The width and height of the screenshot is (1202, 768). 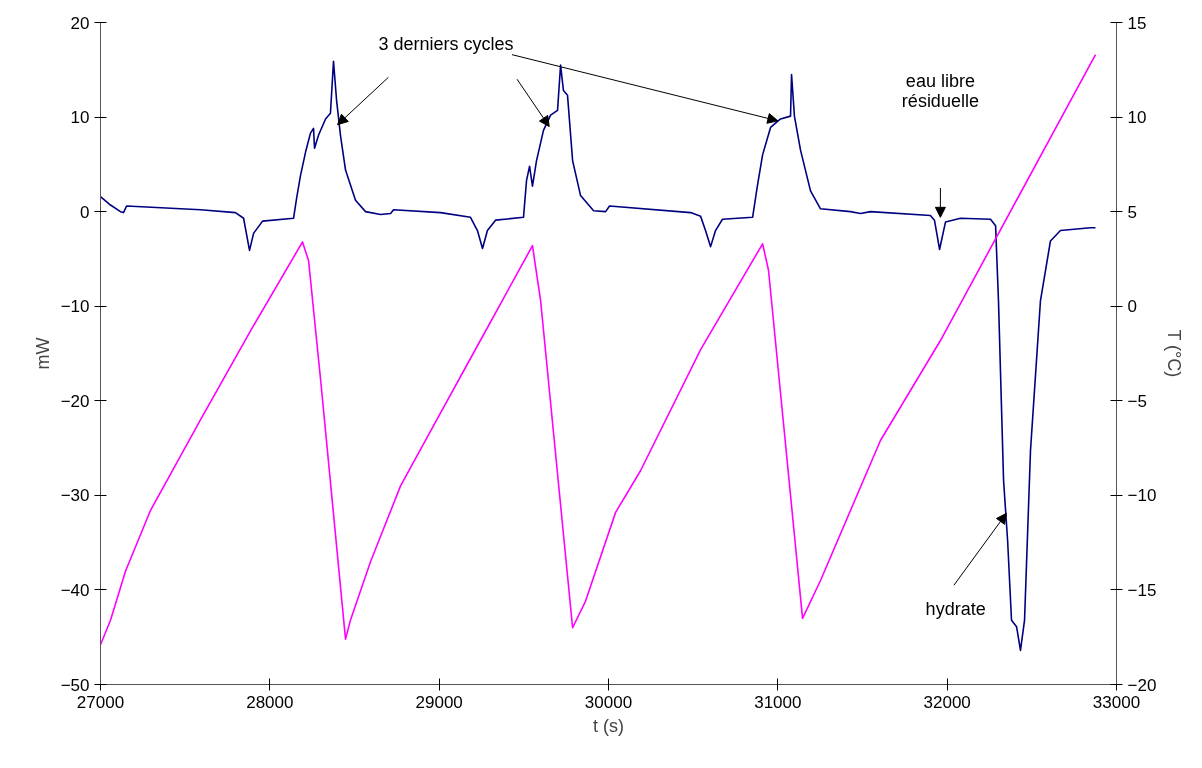 I want to click on y2-tick-label: 15, so click(x=1137, y=23).